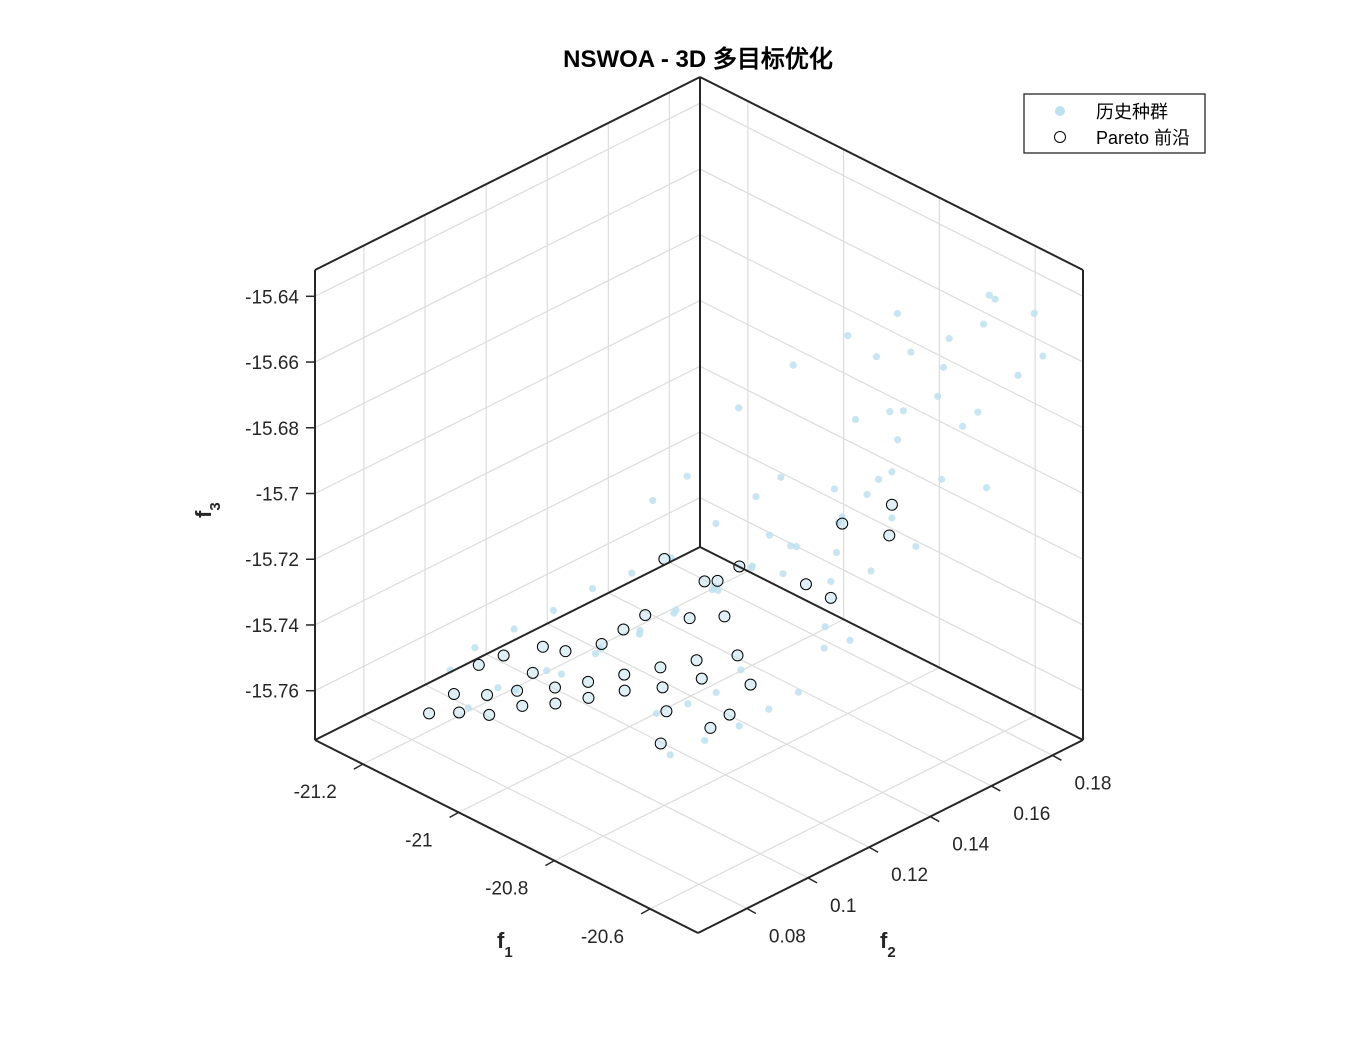  Describe the element at coordinates (272, 429) in the screenshot. I see `z-tick-label-4: -15.68` at that location.